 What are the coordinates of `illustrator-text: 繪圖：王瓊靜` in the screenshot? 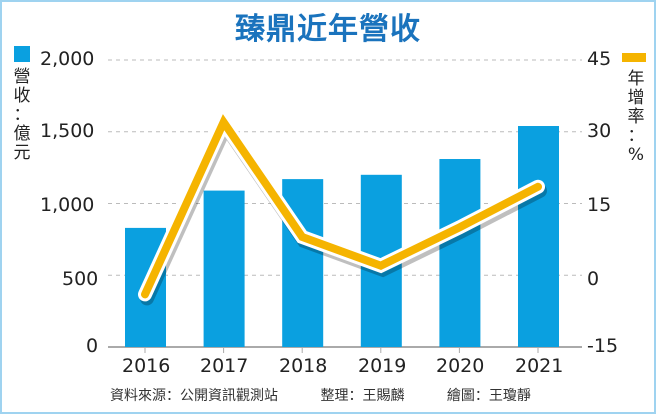 It's located at (488, 396).